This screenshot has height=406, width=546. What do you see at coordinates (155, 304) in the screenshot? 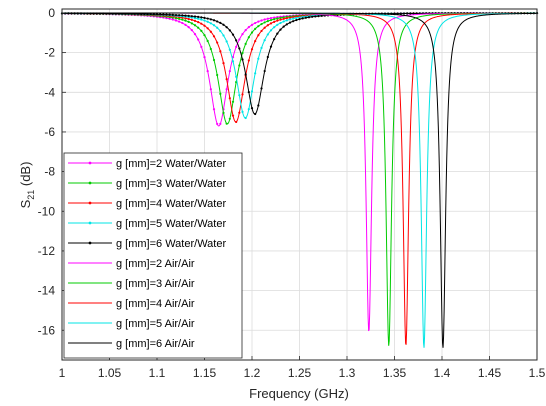
I see `legend-label: g [mm]=4 Air/Air` at bounding box center [155, 304].